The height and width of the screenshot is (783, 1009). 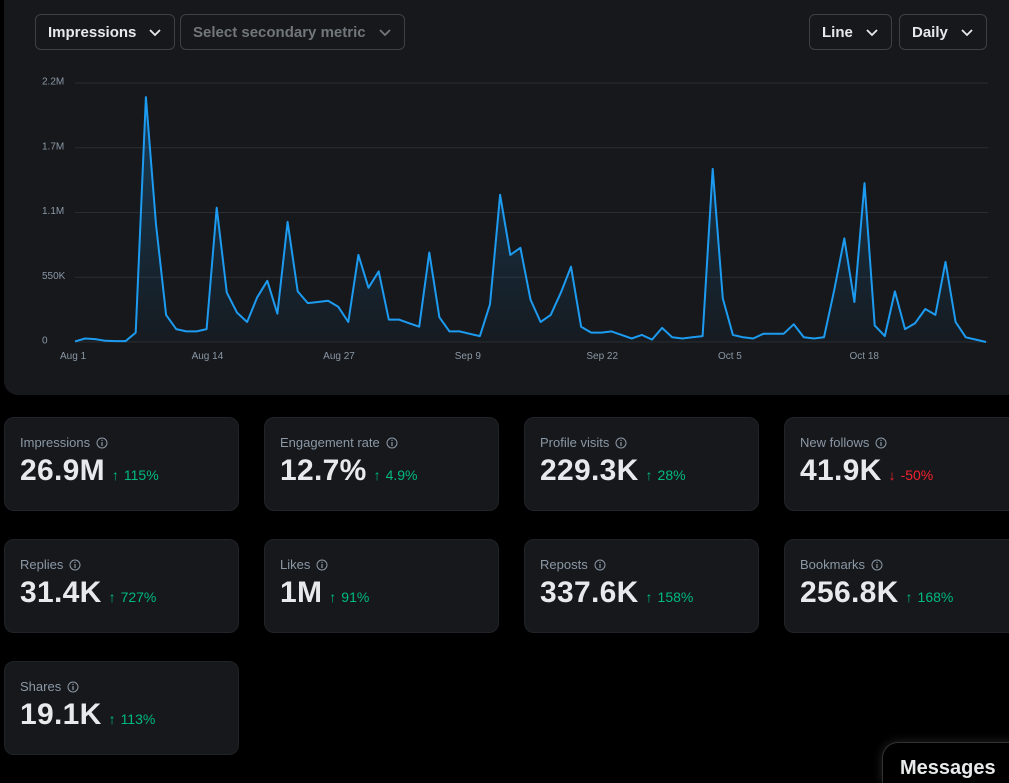 I want to click on granularity-dropdown: Daily, so click(x=943, y=32).